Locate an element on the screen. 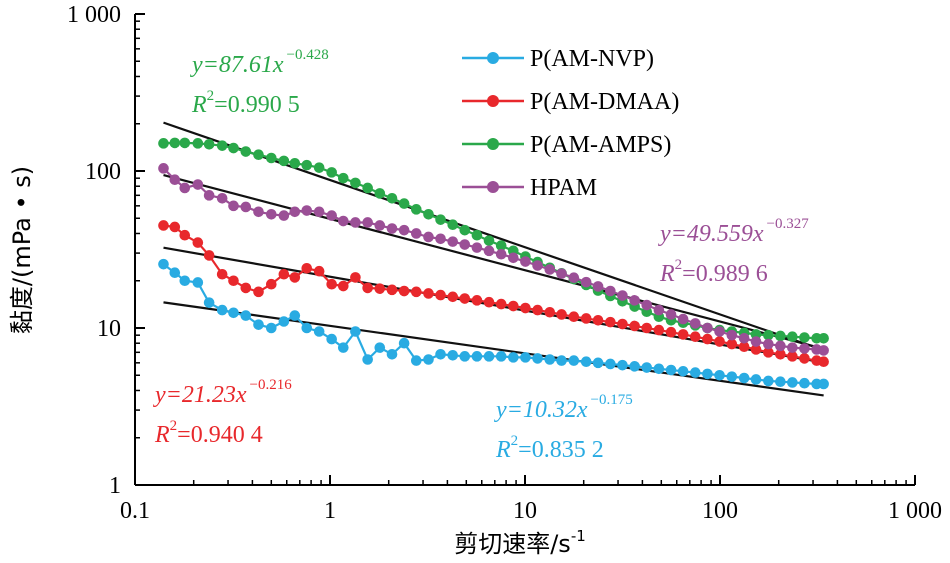  legend: P(AM-NVP) P(AM-DMAA) P(AM-AMPS) HPAM is located at coordinates (570, 123).